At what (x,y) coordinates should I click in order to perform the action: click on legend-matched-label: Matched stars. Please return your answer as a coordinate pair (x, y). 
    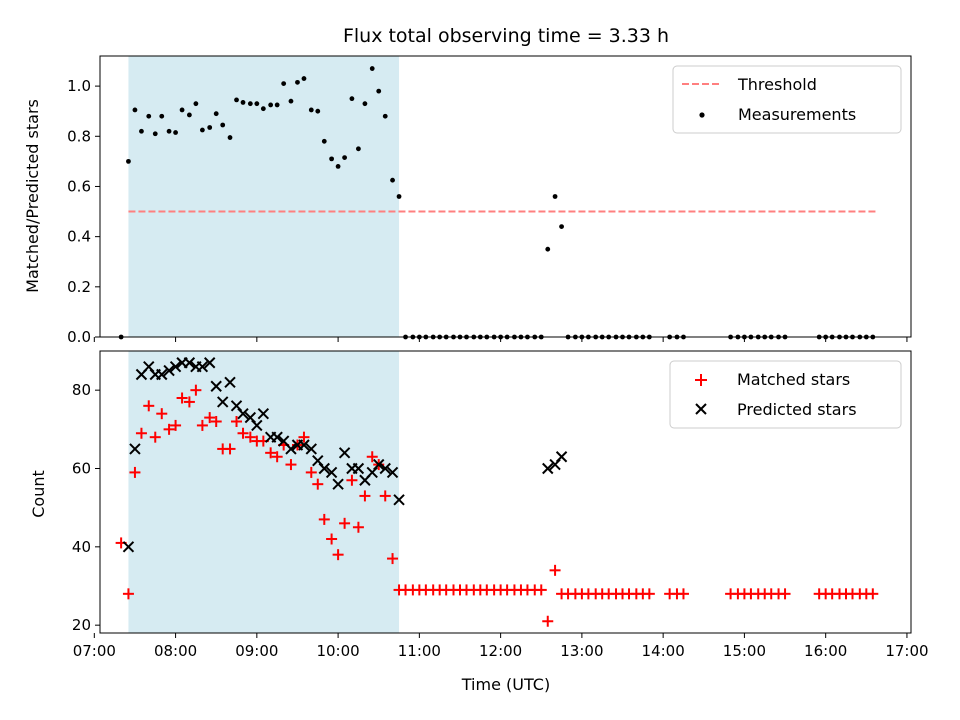
    Looking at the image, I should click on (793, 379).